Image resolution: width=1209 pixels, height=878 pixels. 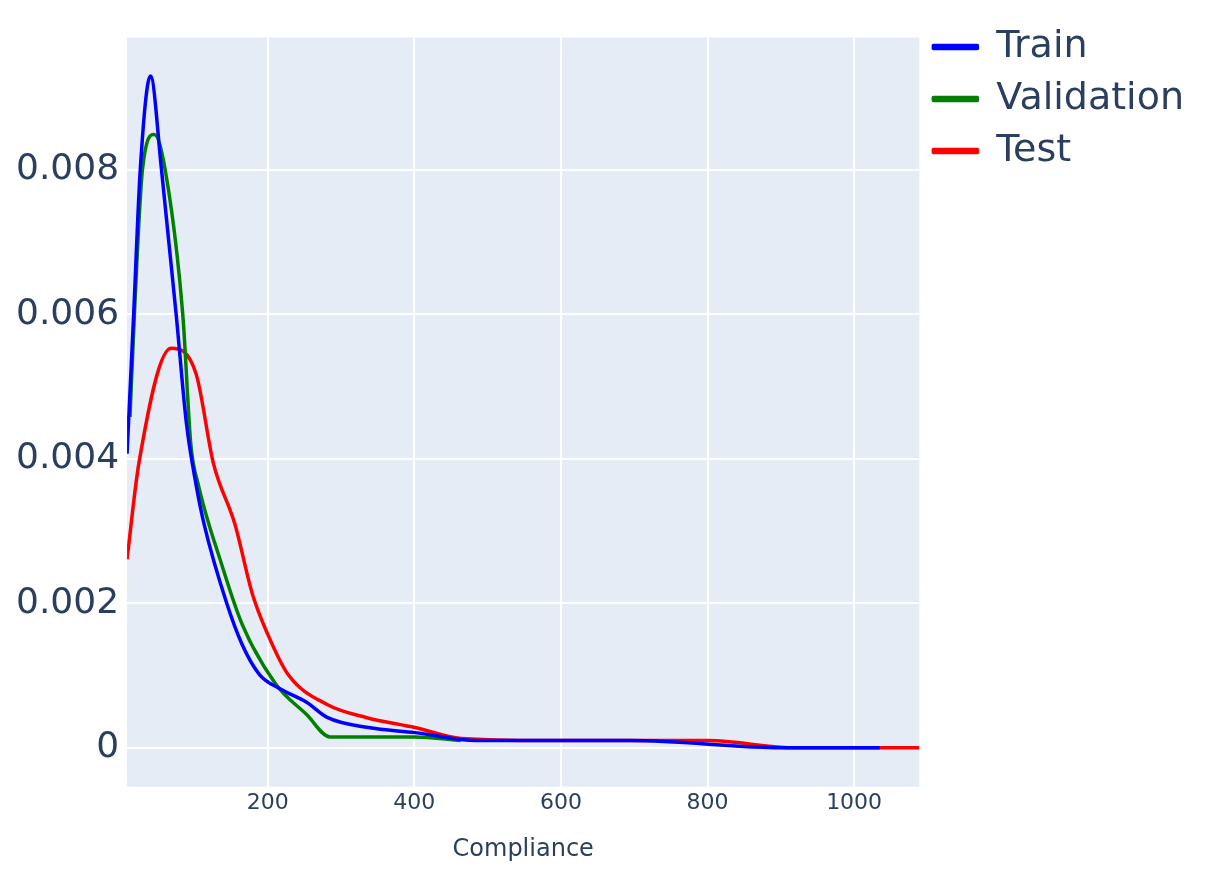 What do you see at coordinates (854, 801) in the screenshot?
I see `x-tick-label: 1000` at bounding box center [854, 801].